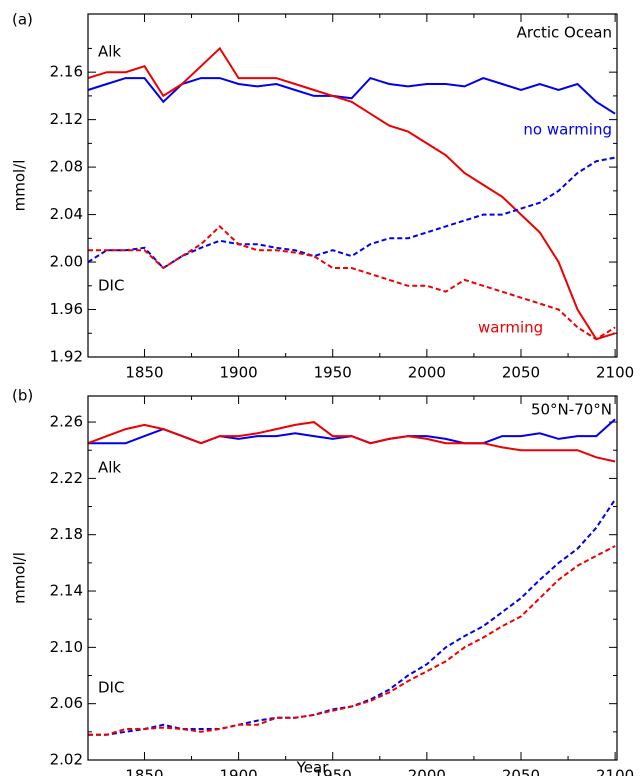 Image resolution: width=642 pixels, height=780 pixels. I want to click on panel-title: 50°N-70°N, so click(571, 410).